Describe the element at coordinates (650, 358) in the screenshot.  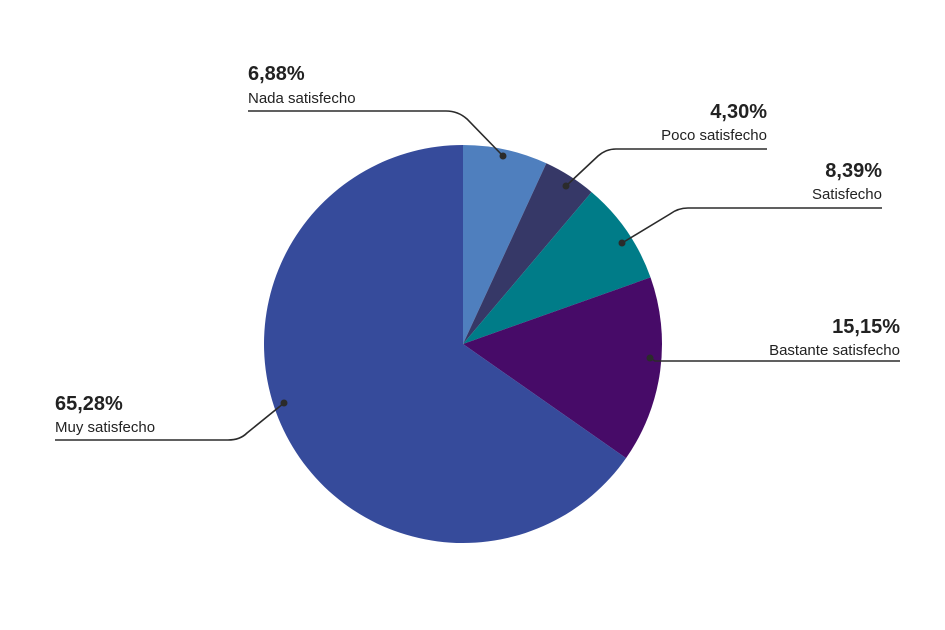
I see `leader-dot-bastante-satisfecho` at that location.